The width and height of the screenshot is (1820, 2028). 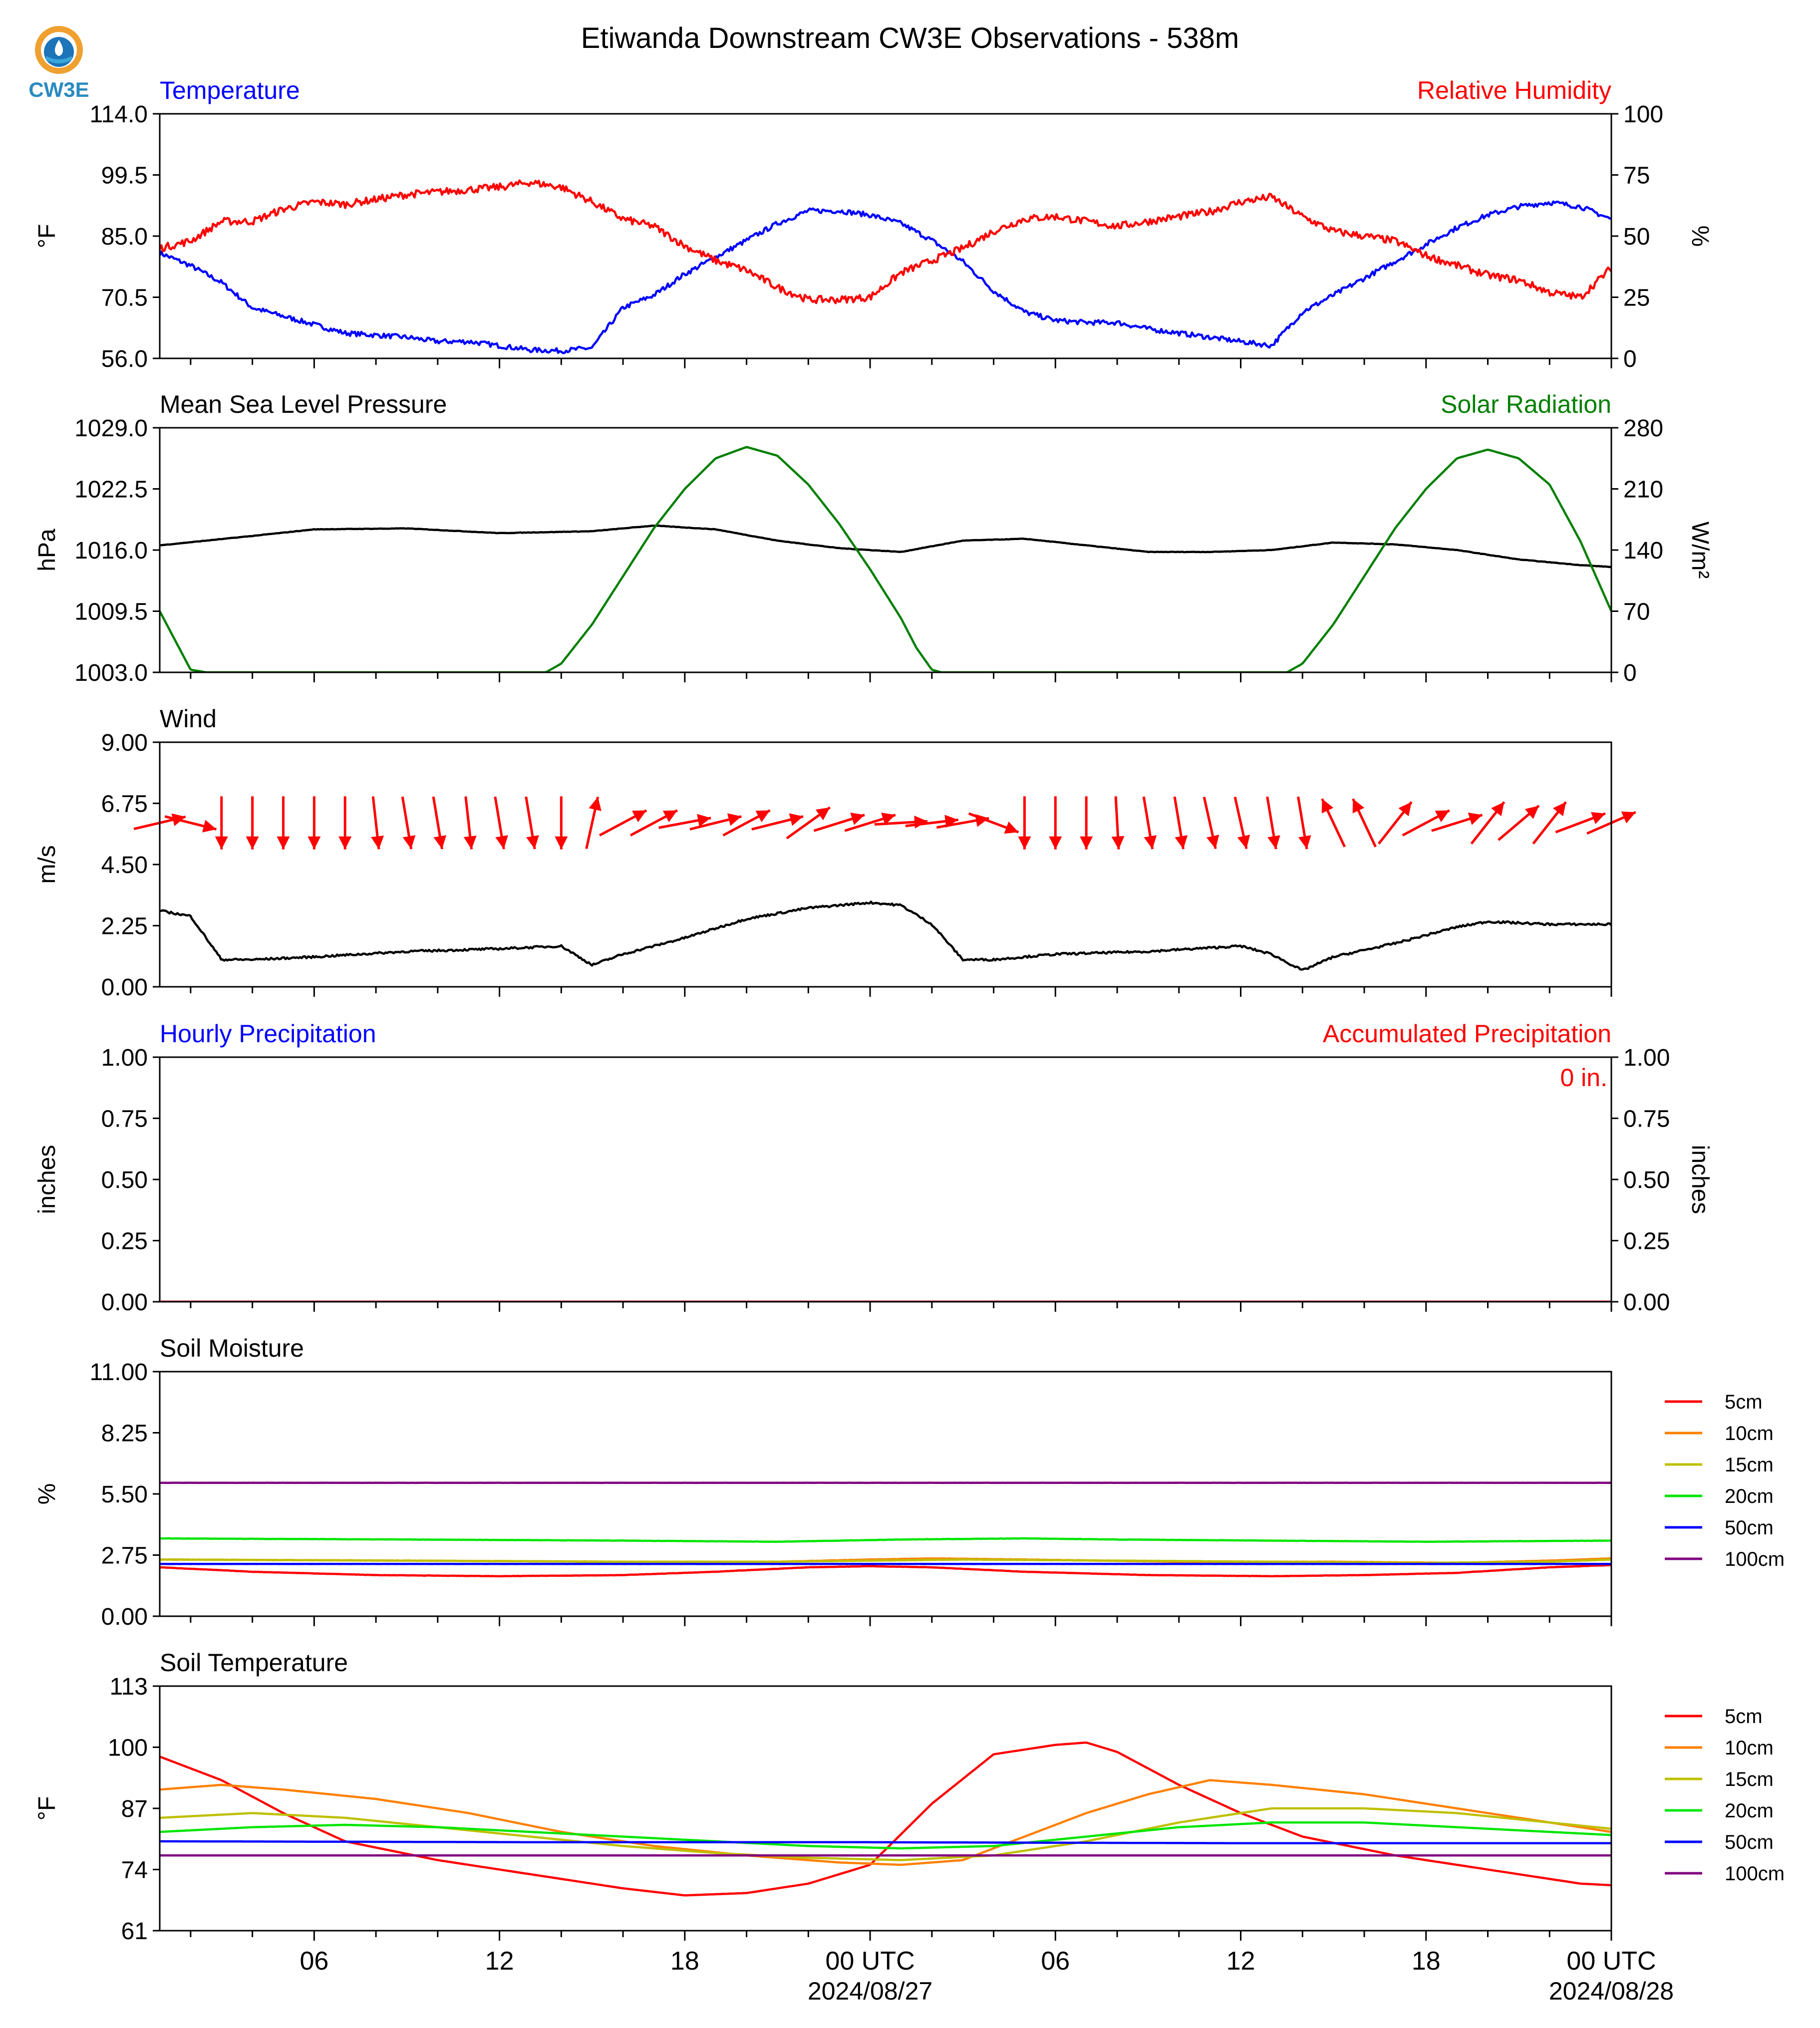 What do you see at coordinates (1755, 1559) in the screenshot?
I see `legend-label: 100cm` at bounding box center [1755, 1559].